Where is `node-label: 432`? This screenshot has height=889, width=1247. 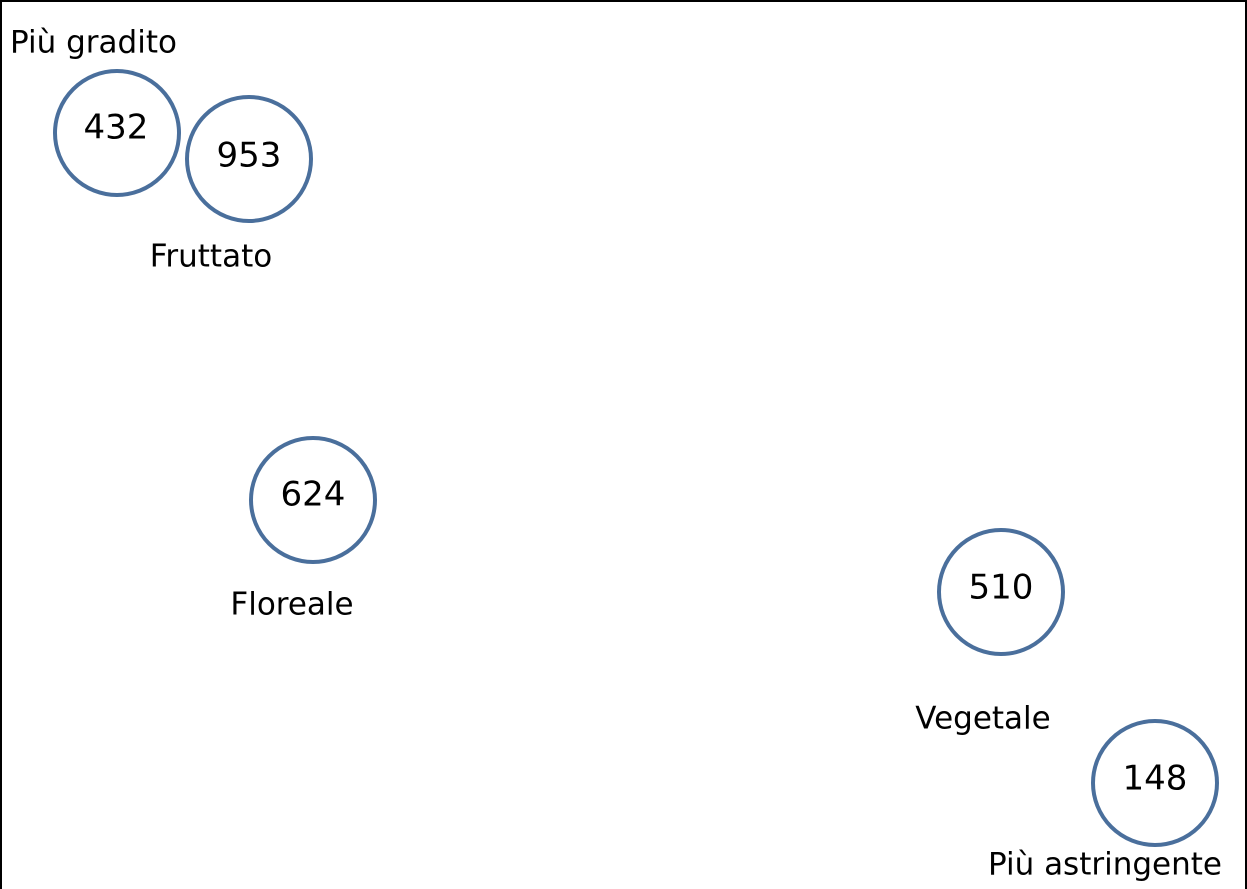
node-label: 432 is located at coordinates (116, 128).